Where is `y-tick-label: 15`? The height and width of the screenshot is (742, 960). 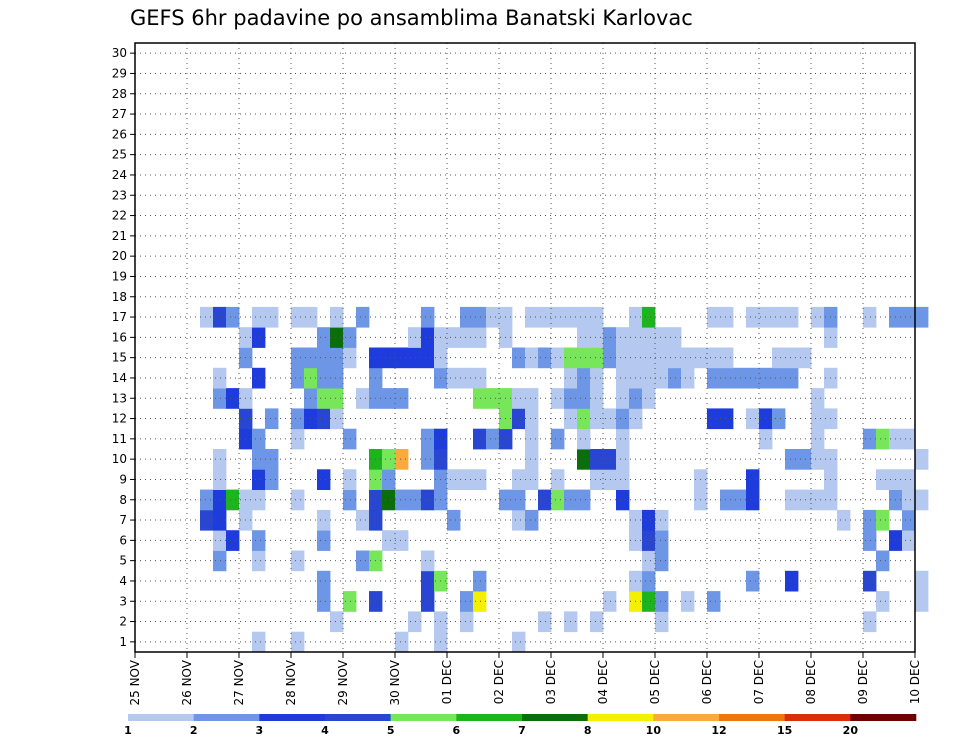 y-tick-label: 15 is located at coordinates (119, 358).